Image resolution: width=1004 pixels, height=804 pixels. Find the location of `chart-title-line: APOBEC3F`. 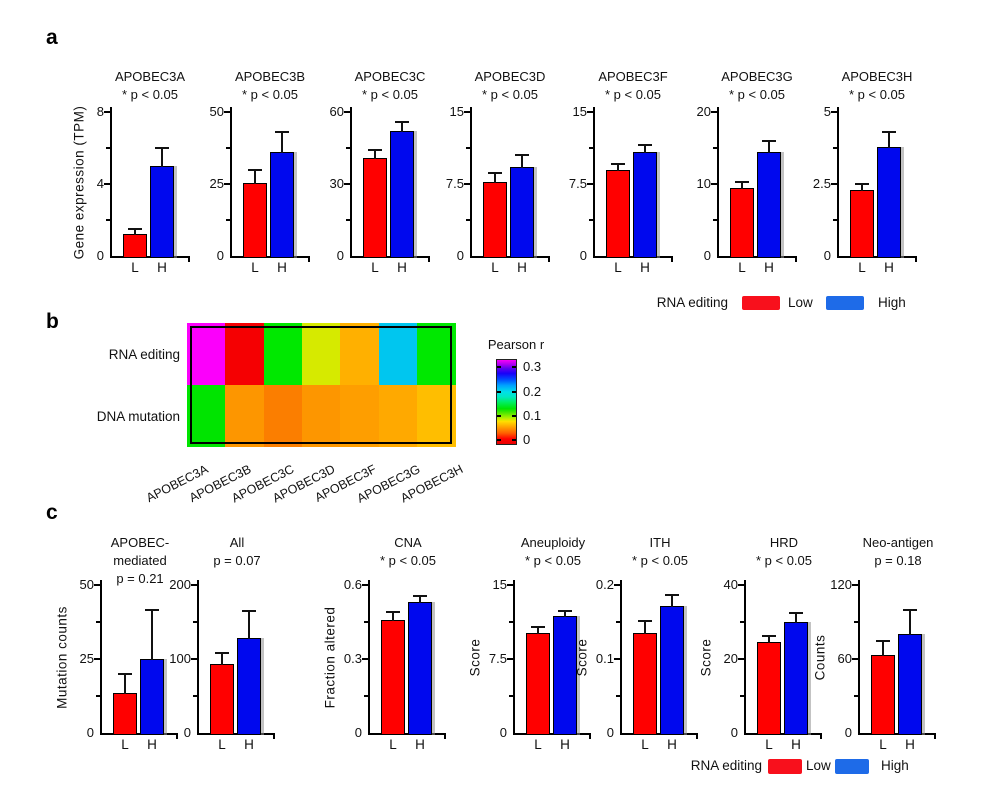

chart-title-line: APOBEC3F is located at coordinates (633, 76).